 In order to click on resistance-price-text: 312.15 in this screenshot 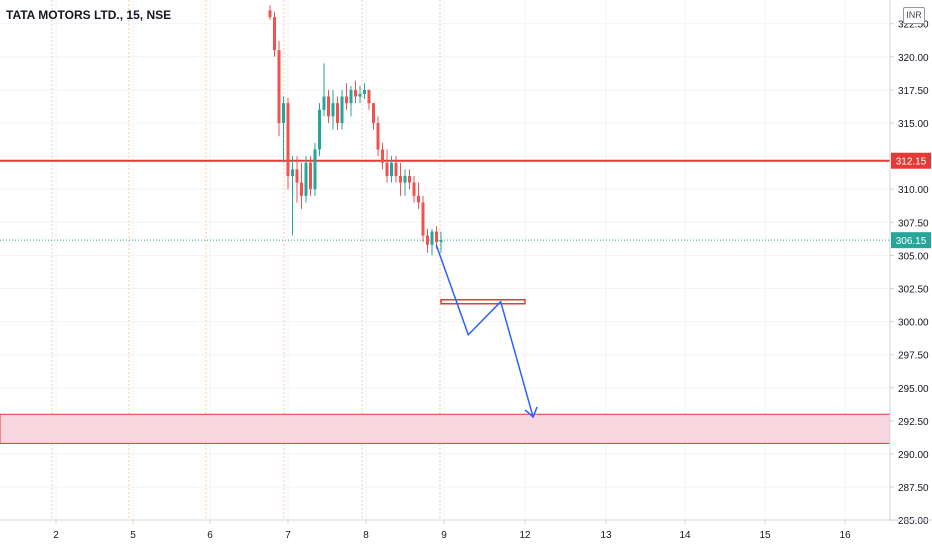, I will do `click(911, 162)`.